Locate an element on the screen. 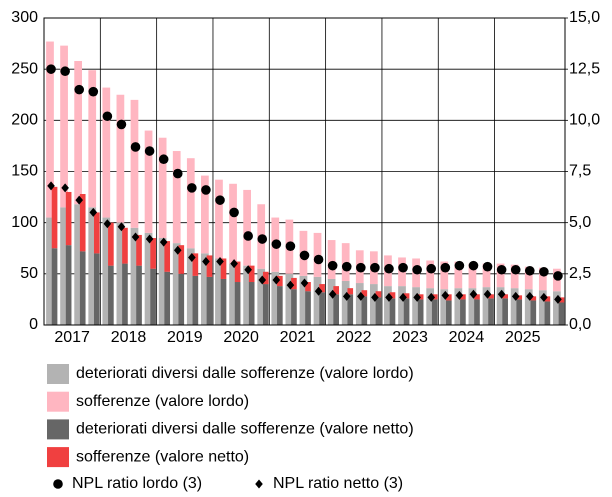 The image size is (612, 497). y-tick-label: 100 is located at coordinates (24, 222).